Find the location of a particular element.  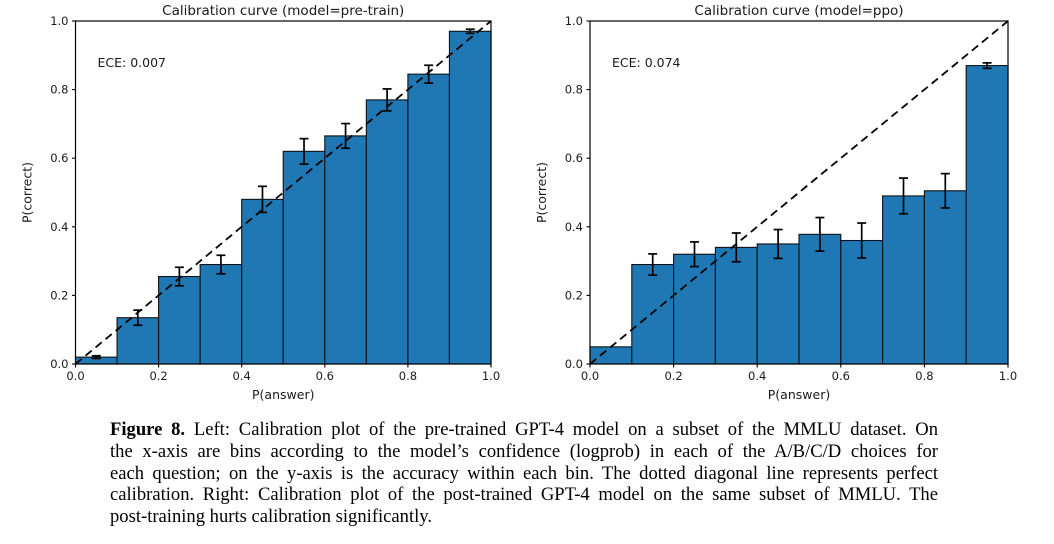

ece-annotation: ECE: 0.074 is located at coordinates (646, 62).